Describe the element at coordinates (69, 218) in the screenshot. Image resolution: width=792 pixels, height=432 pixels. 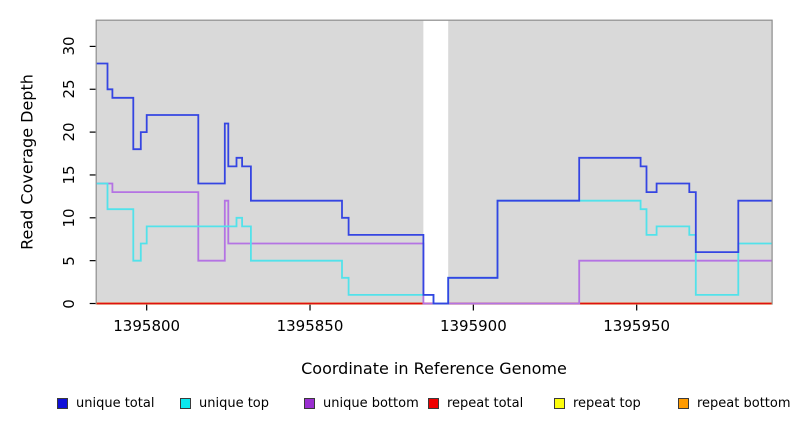
I see `y-tick-label: 10` at that location.